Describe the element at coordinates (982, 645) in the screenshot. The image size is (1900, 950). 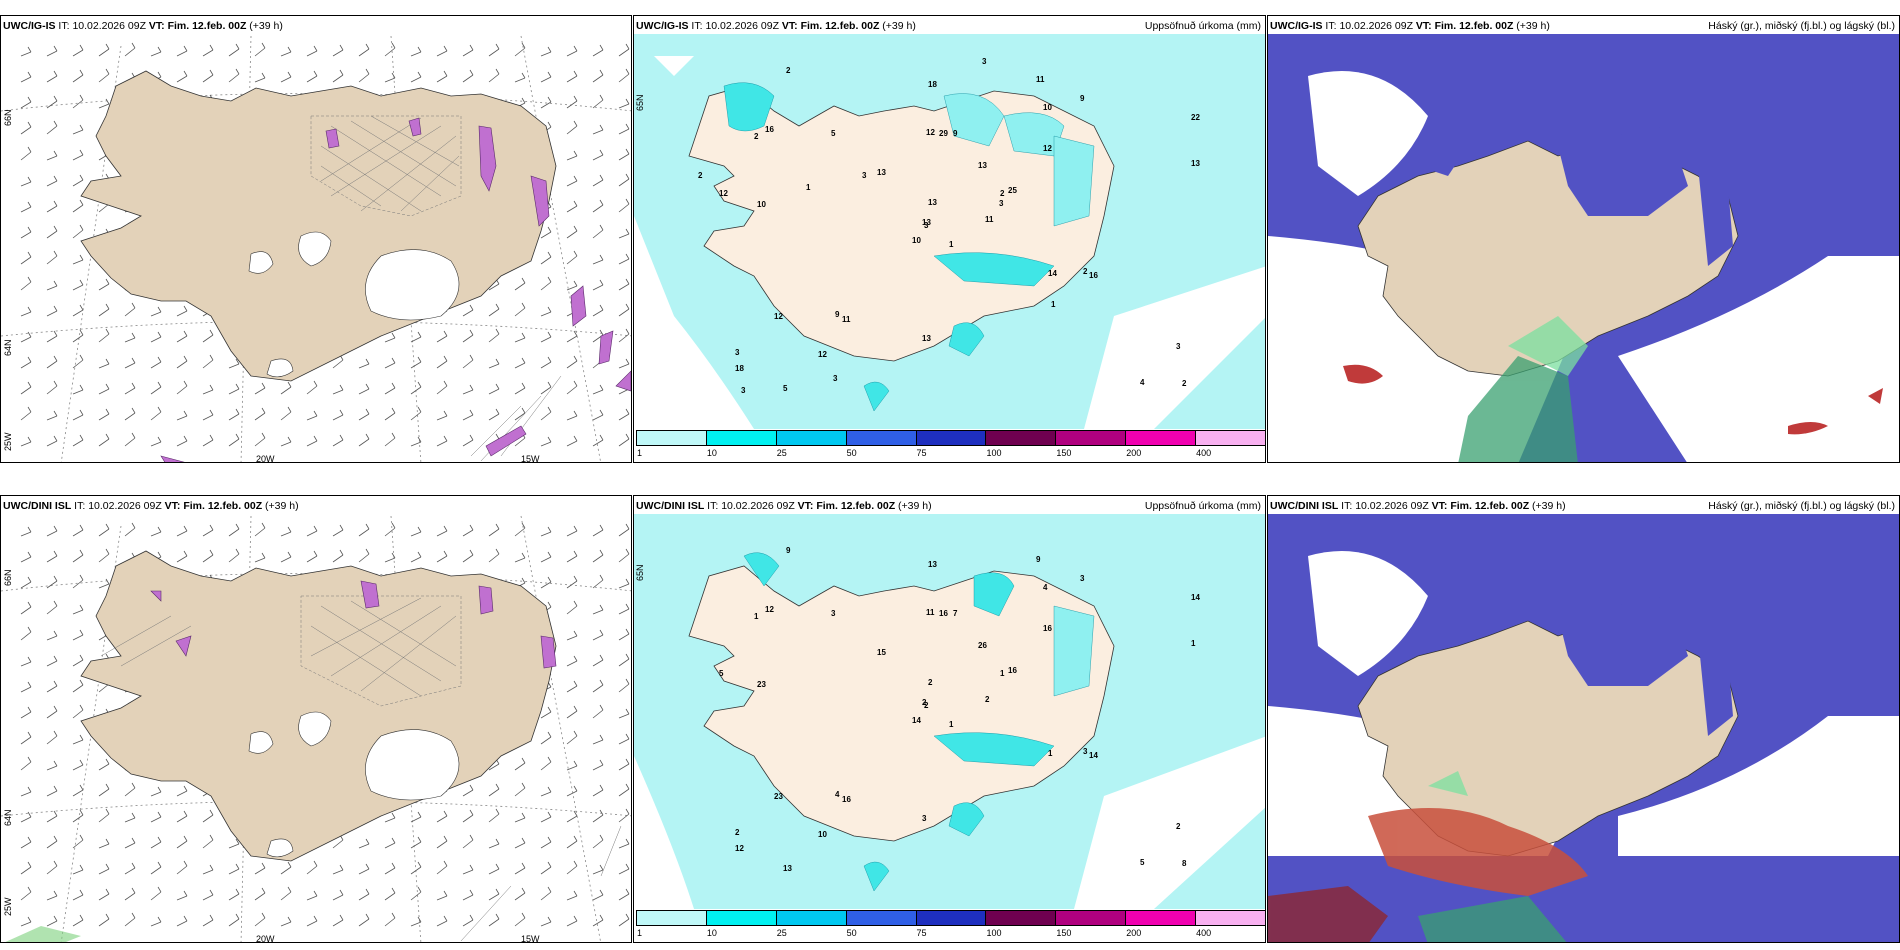
I see `precip-value: 26` at that location.